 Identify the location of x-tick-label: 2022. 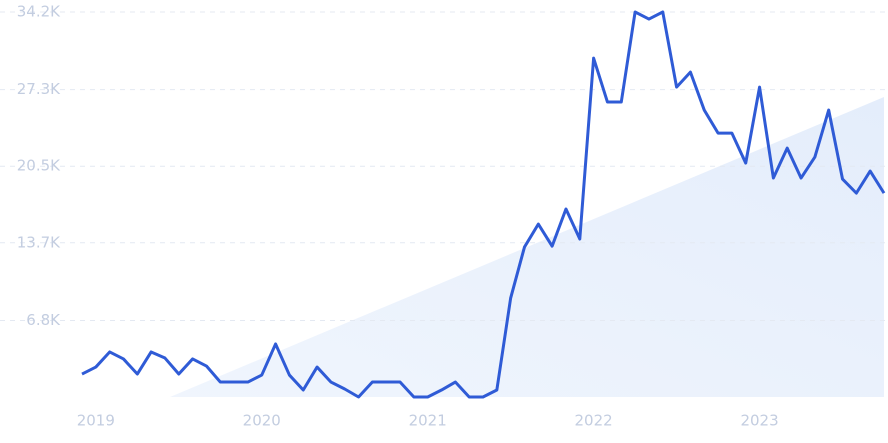
(594, 421).